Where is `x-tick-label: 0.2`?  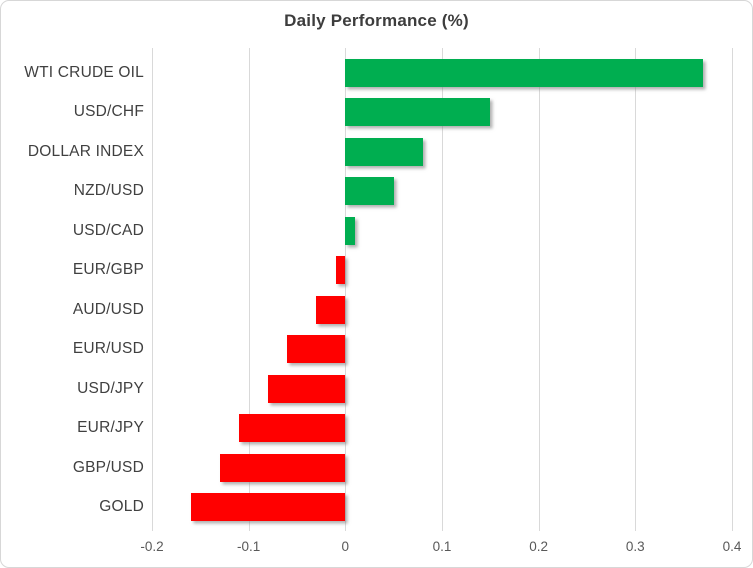 x-tick-label: 0.2 is located at coordinates (539, 546).